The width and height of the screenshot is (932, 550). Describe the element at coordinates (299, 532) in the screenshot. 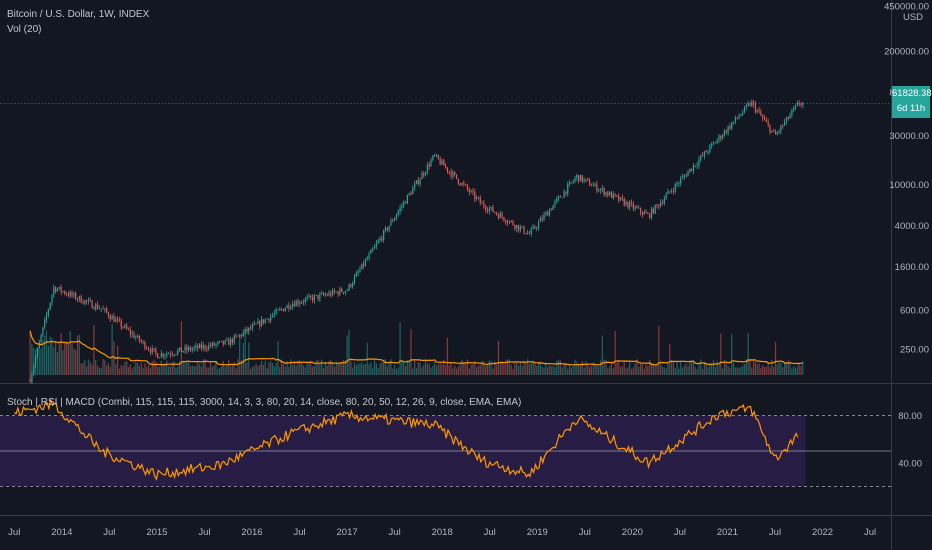

I see `time-tick-label: Jul` at that location.